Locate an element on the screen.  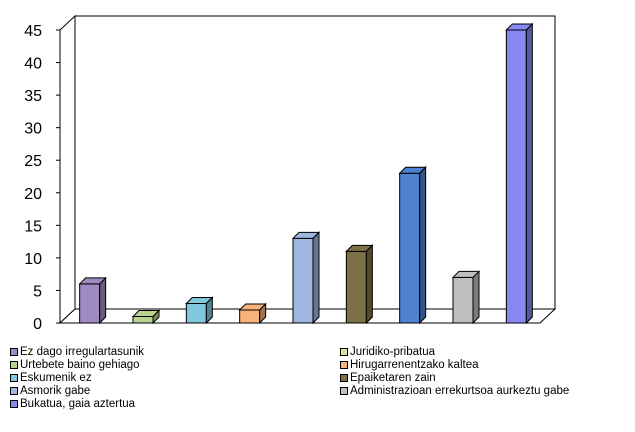
y-tick-label: 25 is located at coordinates (33, 161).